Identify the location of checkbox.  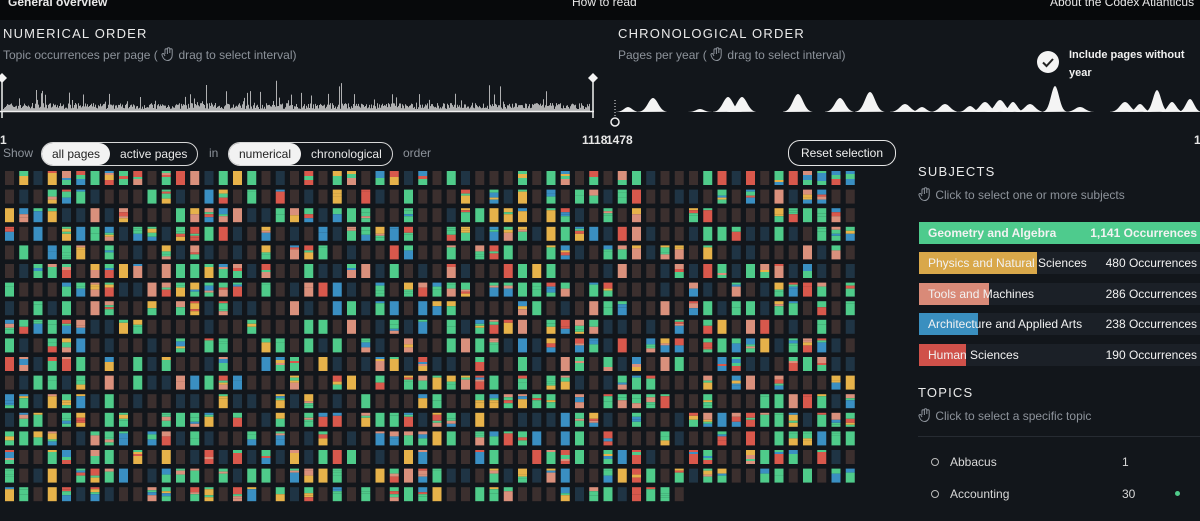
(1048, 62).